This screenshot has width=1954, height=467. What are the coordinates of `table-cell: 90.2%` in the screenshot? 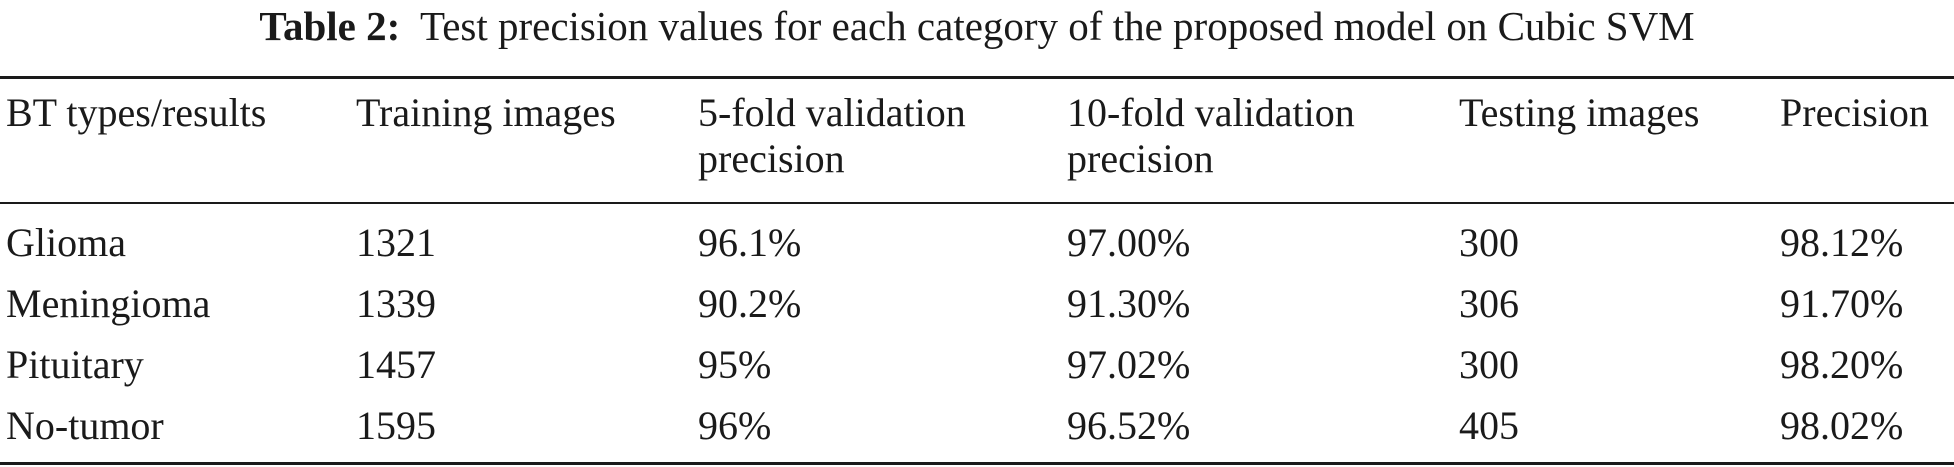 It's located at (750, 303).